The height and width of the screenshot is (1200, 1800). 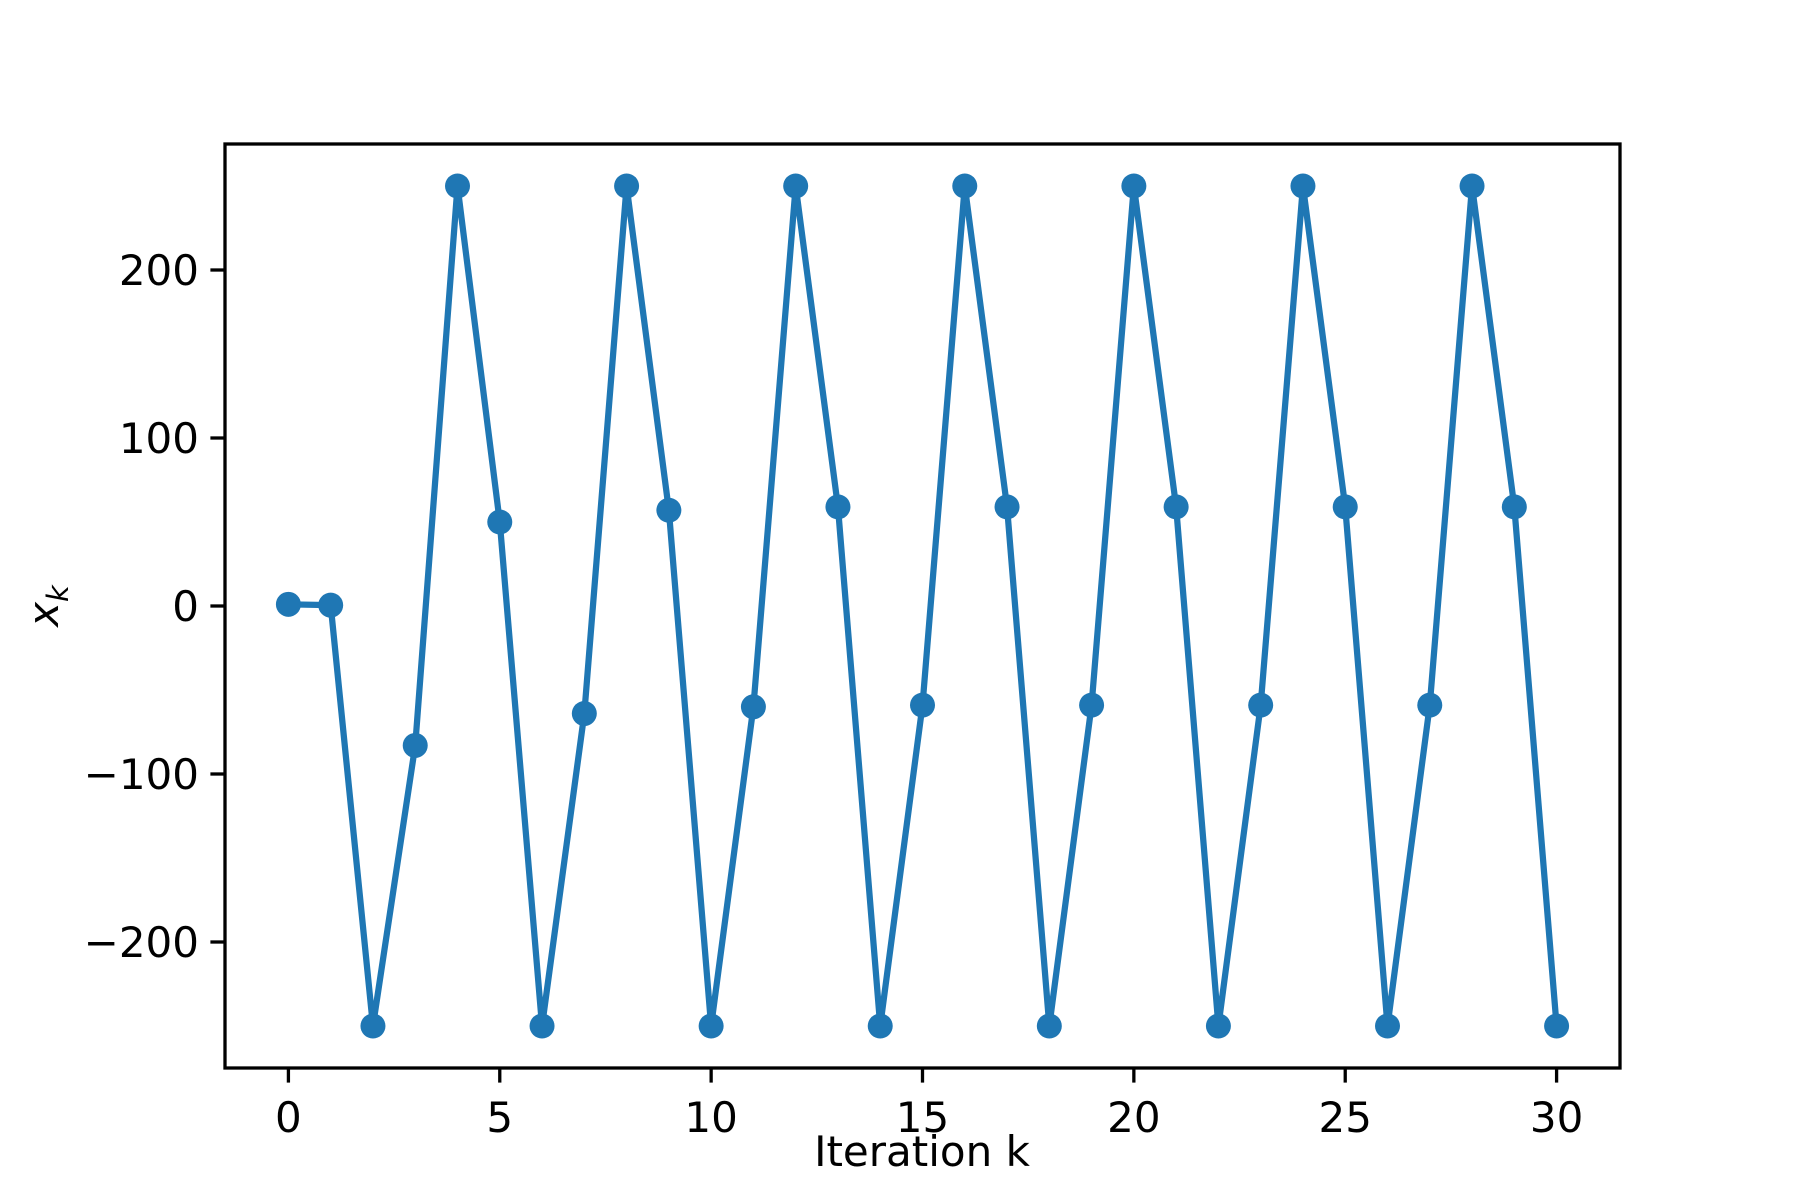 What do you see at coordinates (1133, 1117) in the screenshot?
I see `x-tick-label: 20` at bounding box center [1133, 1117].